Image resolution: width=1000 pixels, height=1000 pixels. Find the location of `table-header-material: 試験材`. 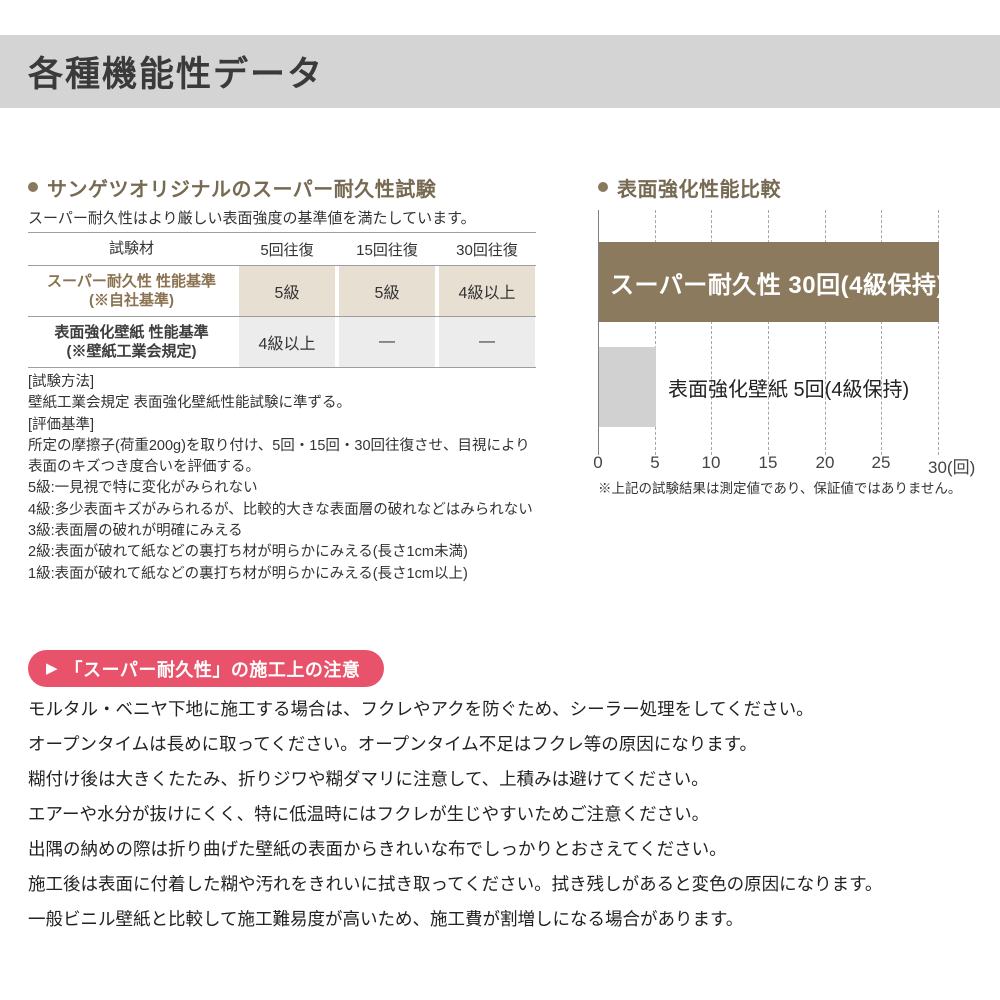

table-header-material: 試験材 is located at coordinates (131, 249).